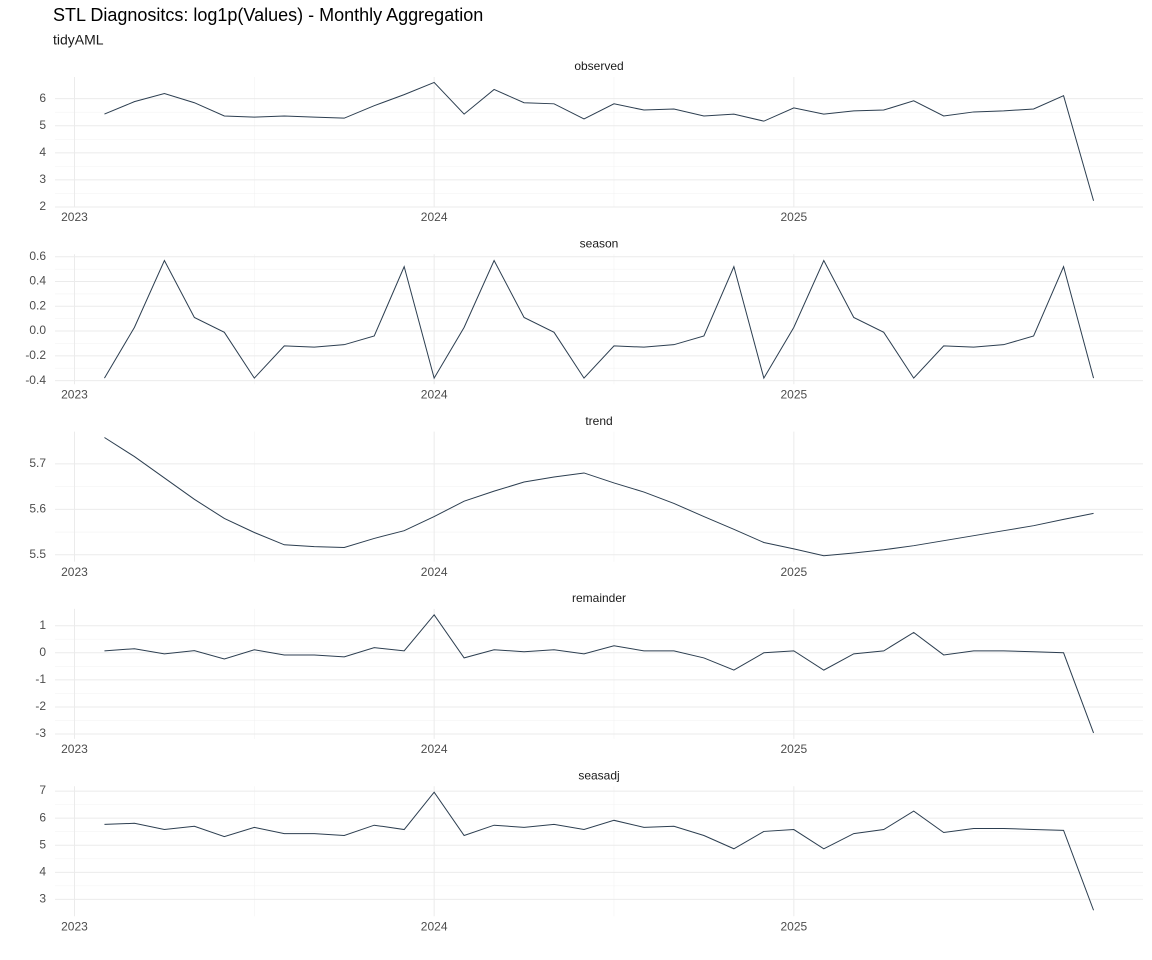 The width and height of the screenshot is (1152, 960). I want to click on facet-label: trend, so click(598, 421).